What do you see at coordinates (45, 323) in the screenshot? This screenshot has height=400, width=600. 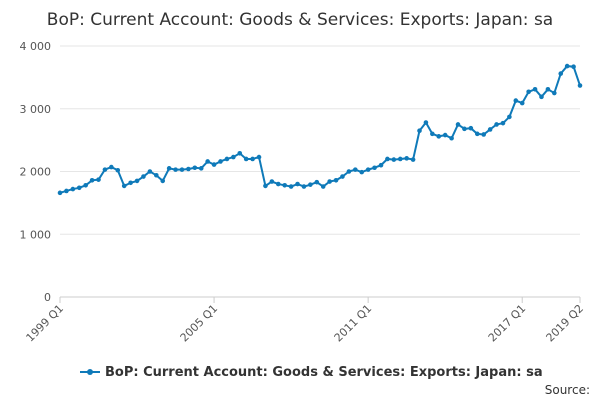 I see `x-tick-label: 1999 Q1` at bounding box center [45, 323].